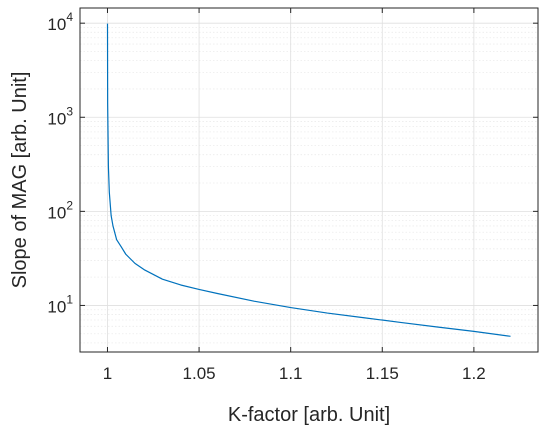 This screenshot has height=433, width=550. What do you see at coordinates (60, 210) in the screenshot?
I see `y-tick-label: 10²` at bounding box center [60, 210].